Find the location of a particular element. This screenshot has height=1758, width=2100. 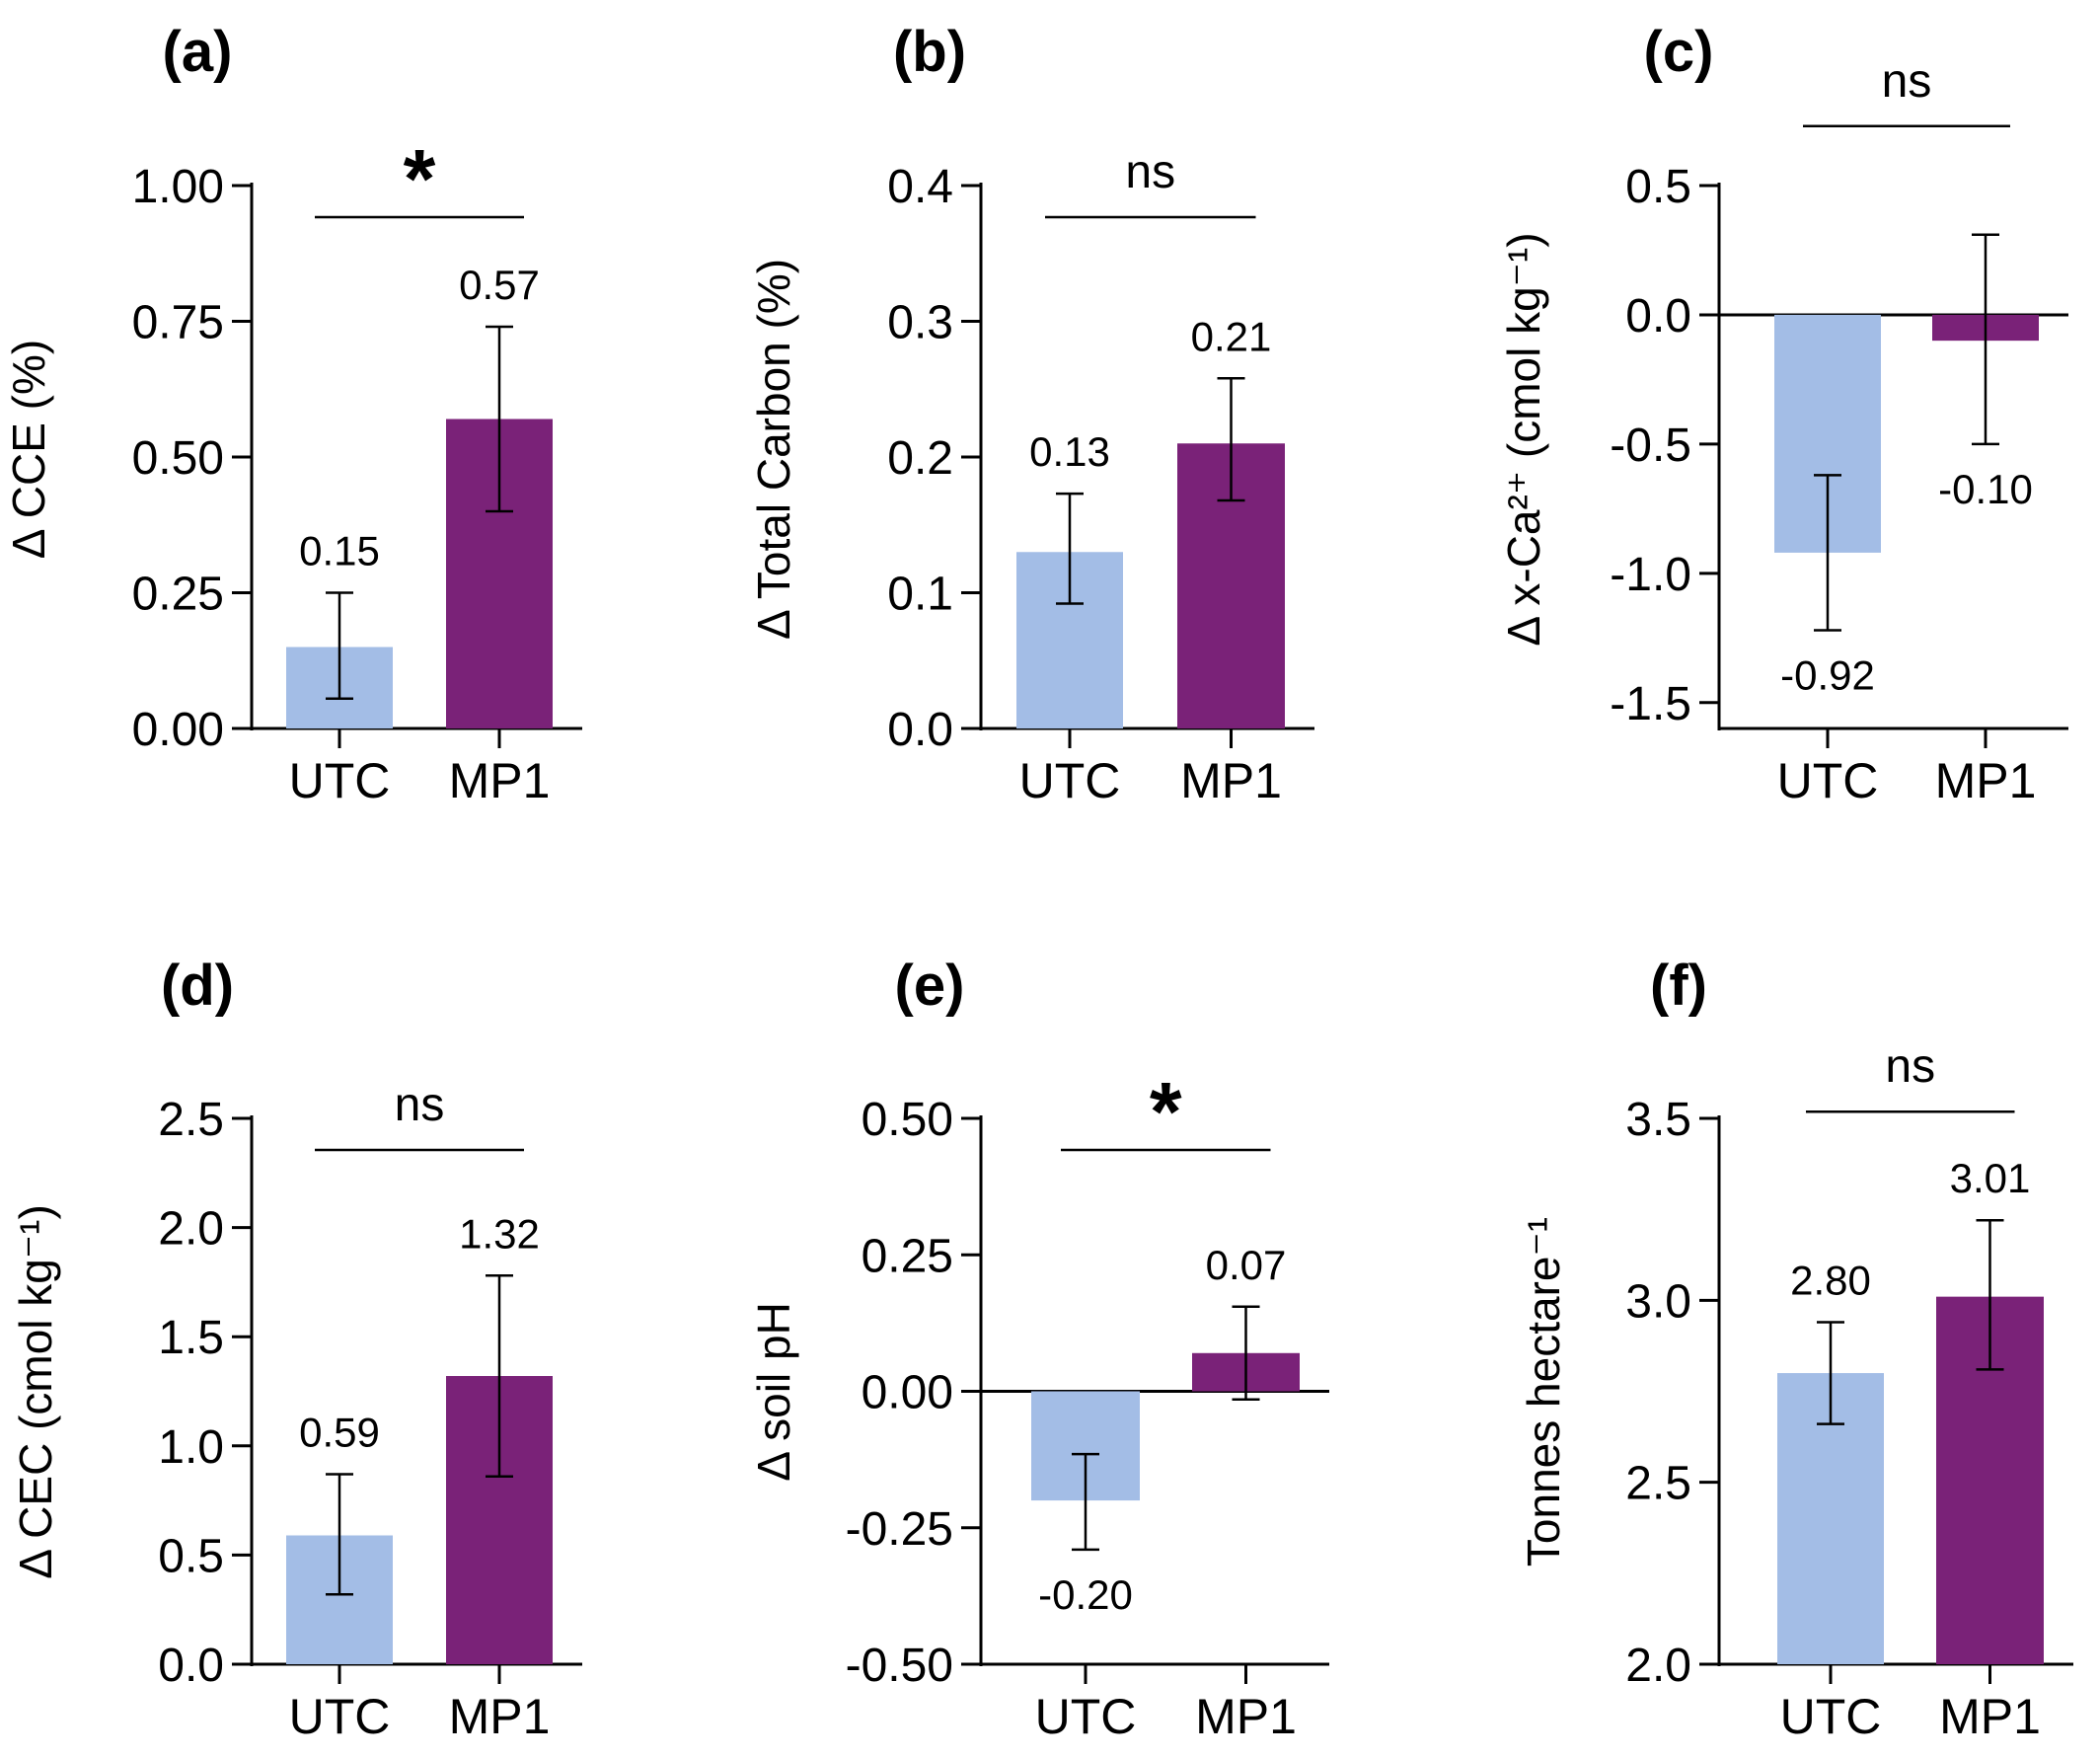

data-label: -0.10 is located at coordinates (1986, 489).